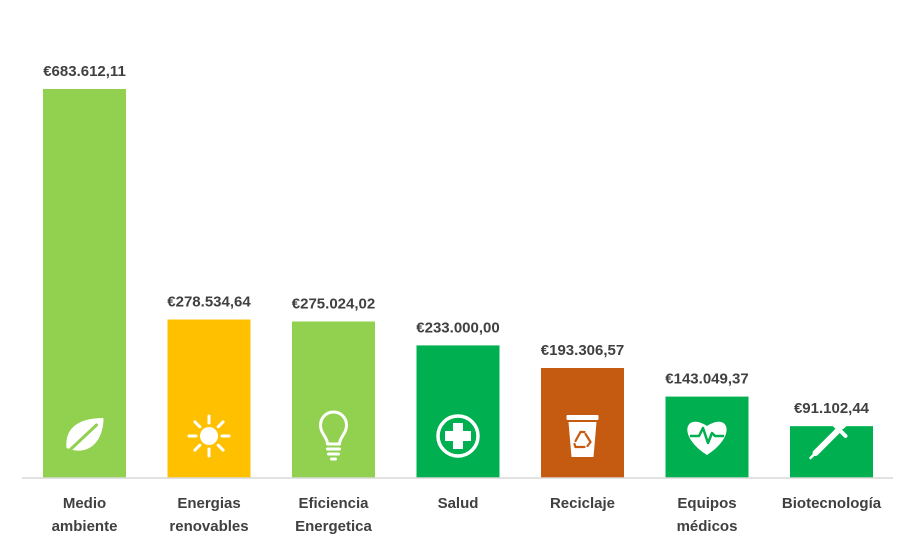  What do you see at coordinates (333, 435) in the screenshot?
I see `lightbulb-icon` at bounding box center [333, 435].